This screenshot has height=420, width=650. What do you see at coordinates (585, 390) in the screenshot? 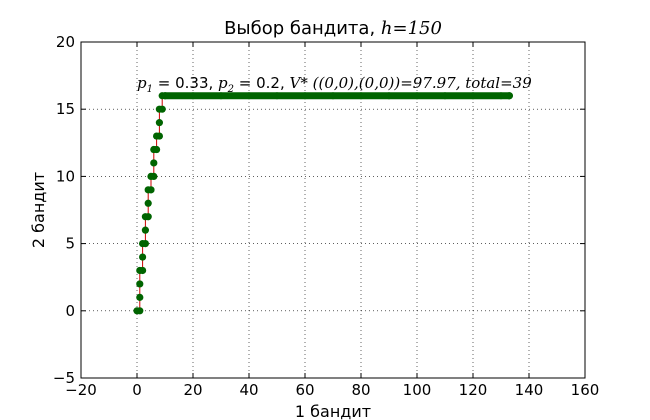
I see `x-tick-label: 160` at bounding box center [585, 390].